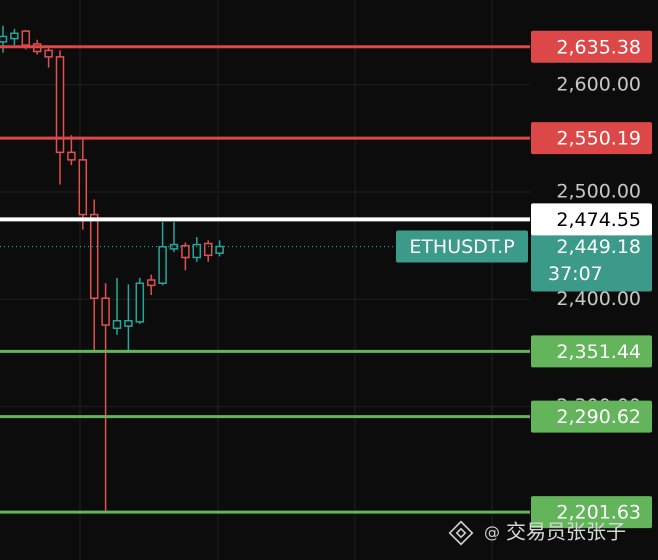 The image size is (658, 560). I want to click on level-label: 2,290.62, so click(598, 417).